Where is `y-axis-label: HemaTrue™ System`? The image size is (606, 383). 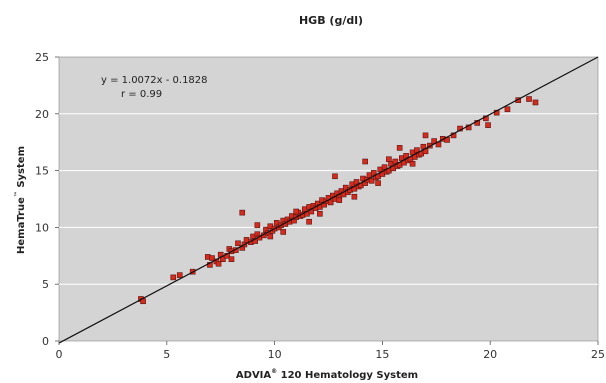
y-axis-label: HemaTrue™ System is located at coordinates (20, 200).